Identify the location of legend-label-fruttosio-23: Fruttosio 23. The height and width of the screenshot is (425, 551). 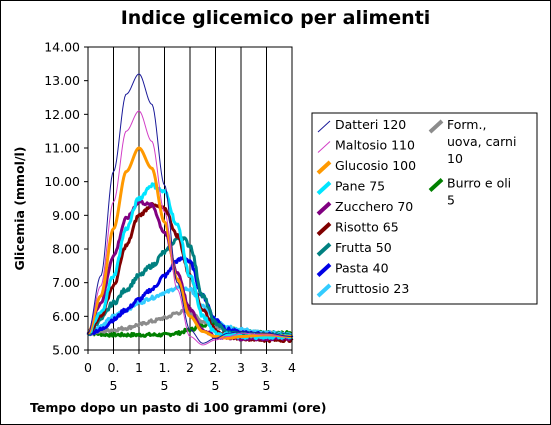
(372, 288).